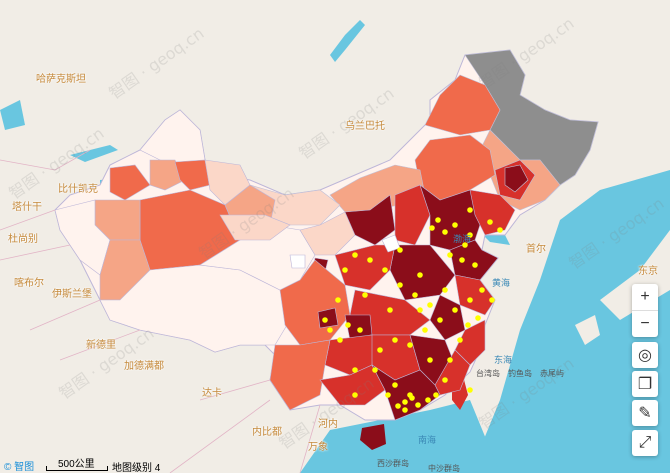 This screenshot has height=473, width=670. I want to click on layers-control: ❐, so click(645, 384).